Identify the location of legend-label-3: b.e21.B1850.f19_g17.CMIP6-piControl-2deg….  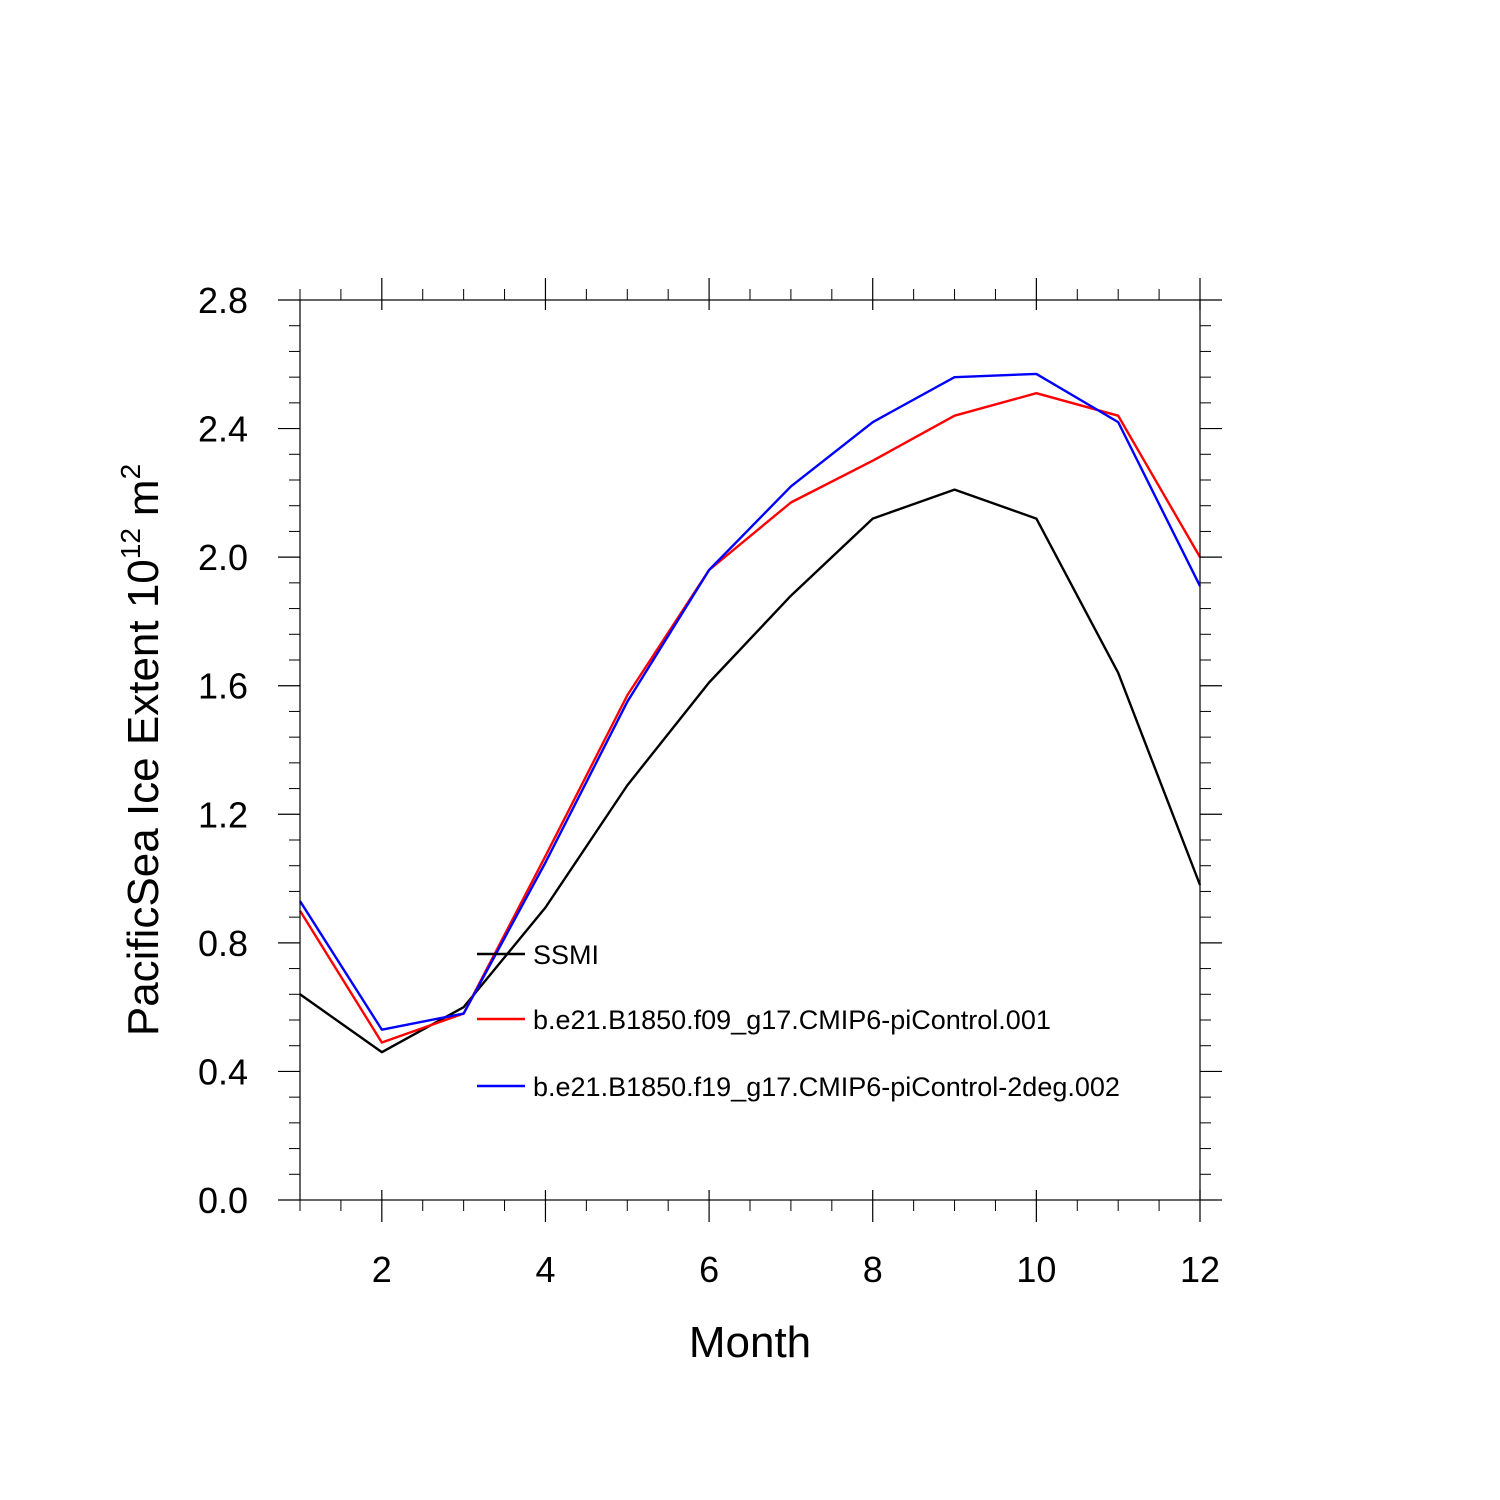
(826, 1087).